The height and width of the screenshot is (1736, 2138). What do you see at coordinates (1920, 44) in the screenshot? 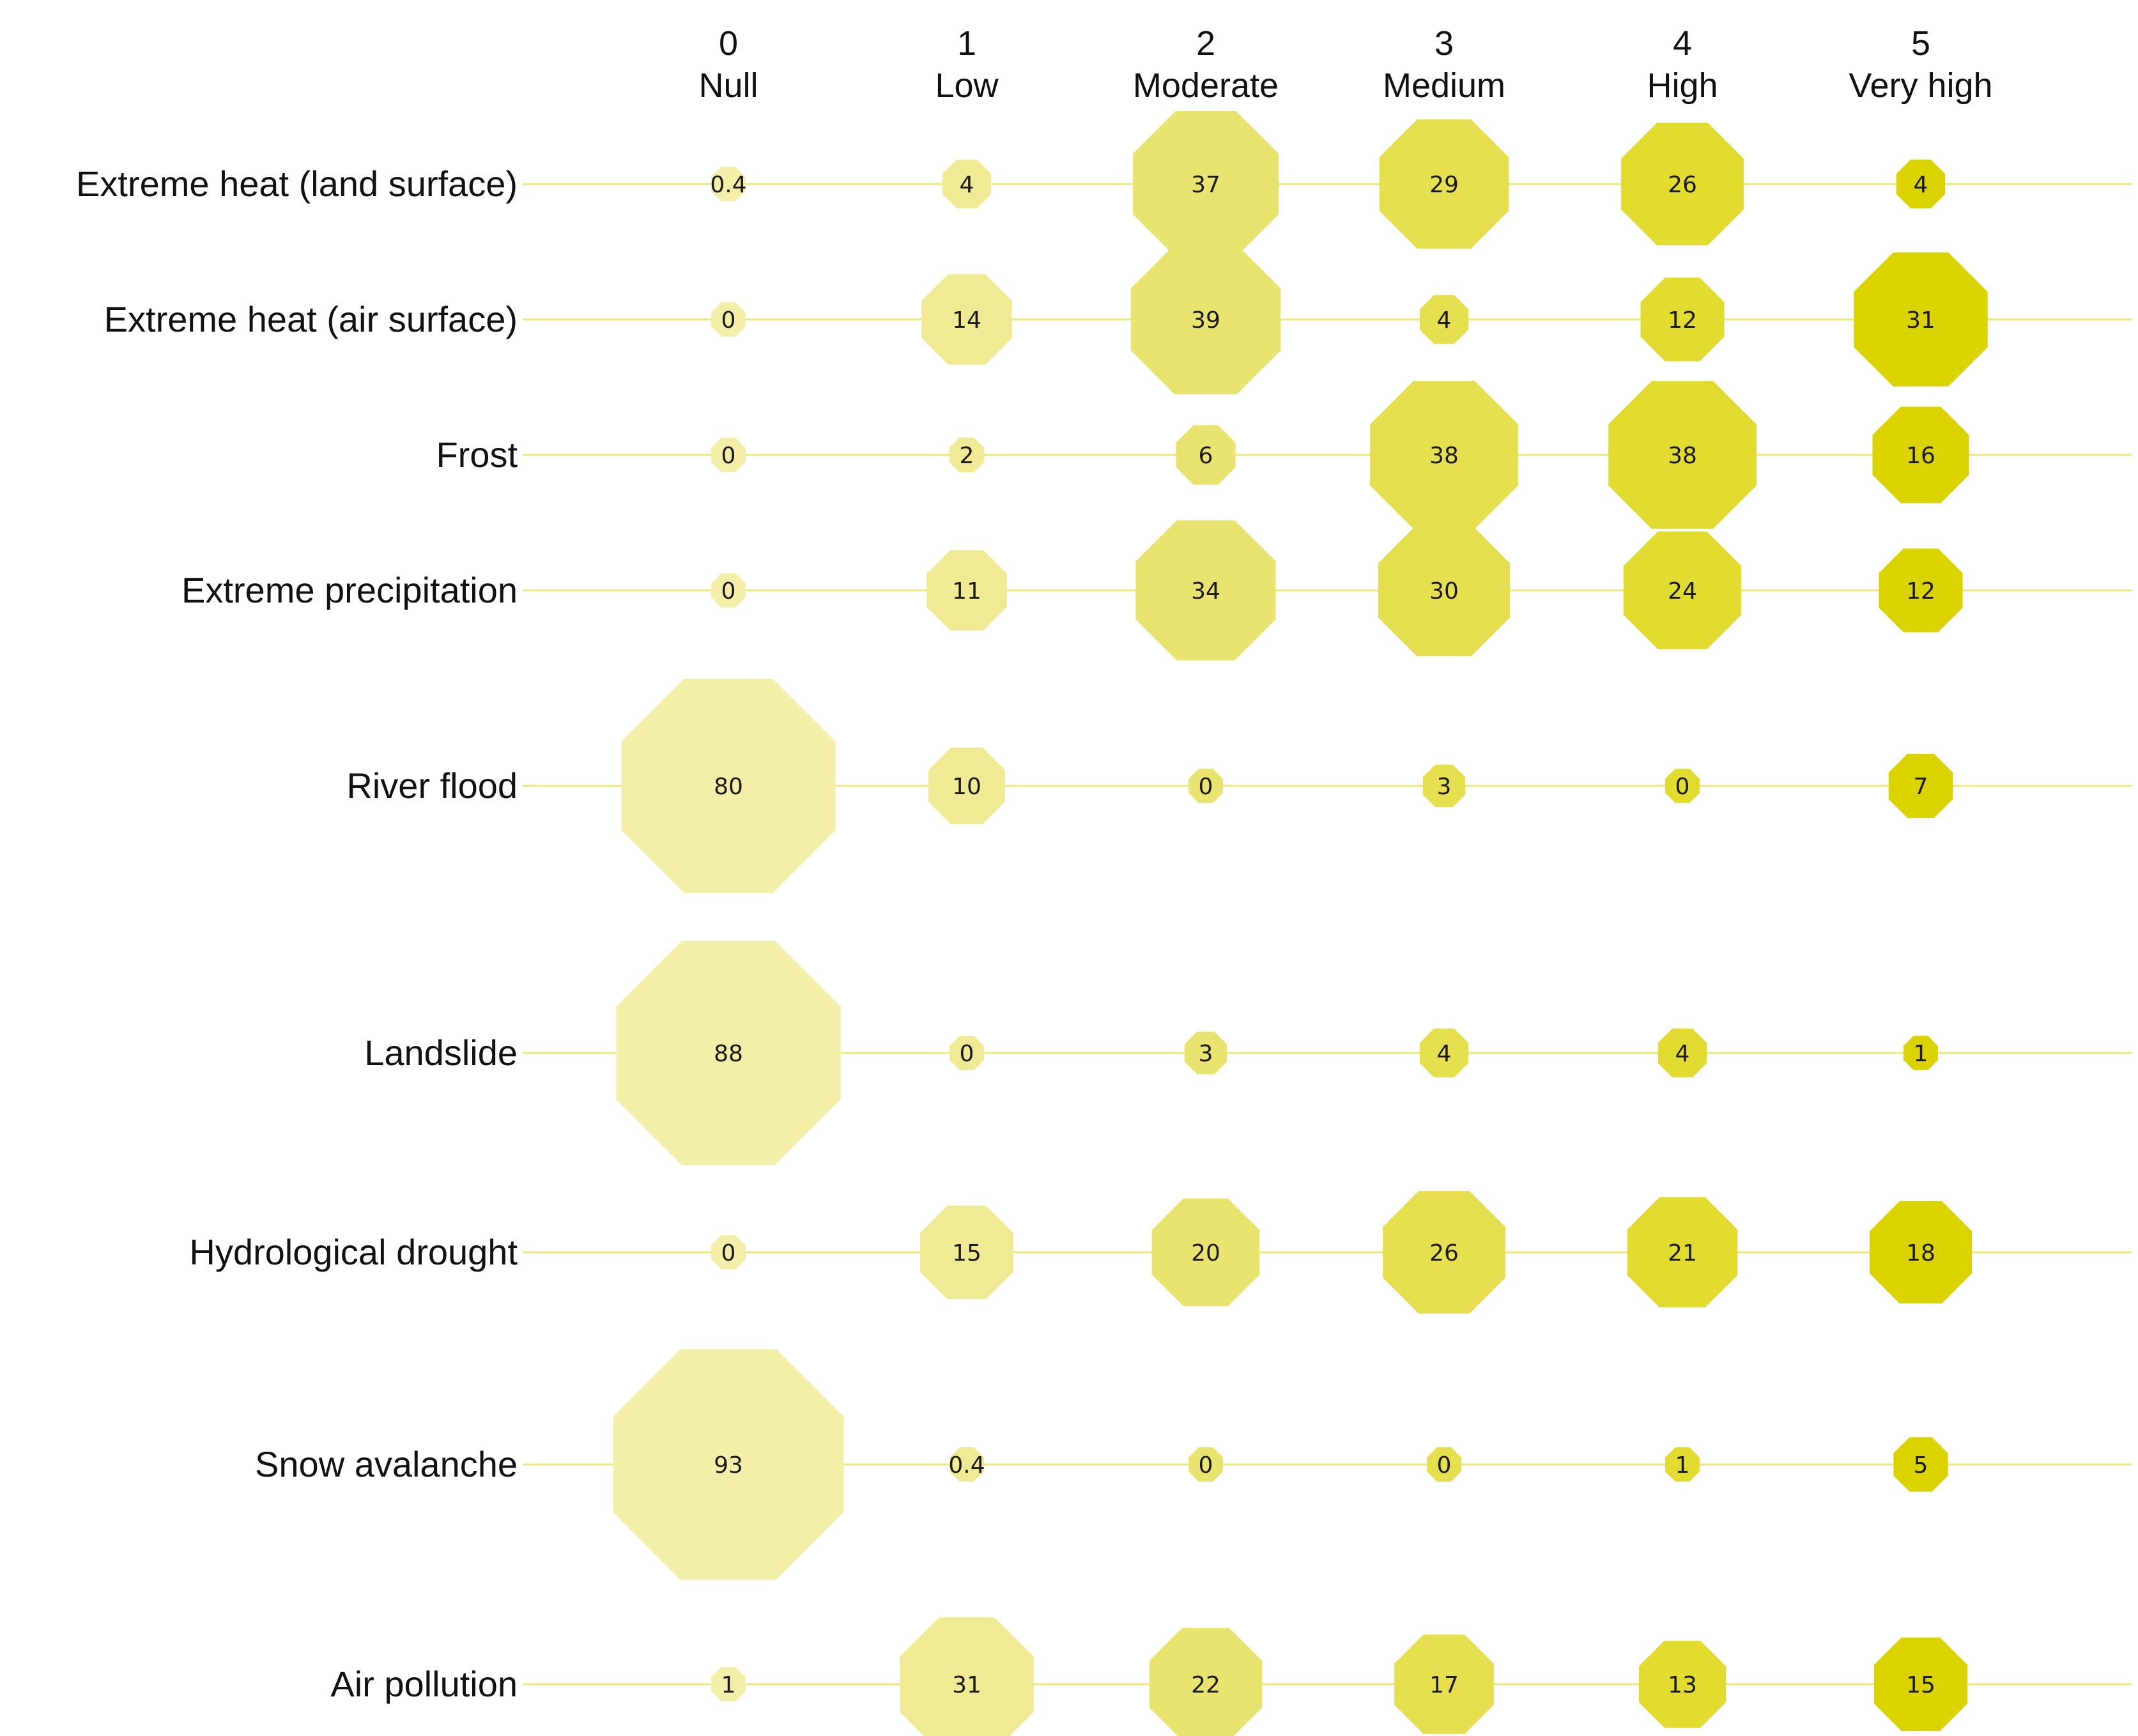
I see `level-number: 5` at bounding box center [1920, 44].